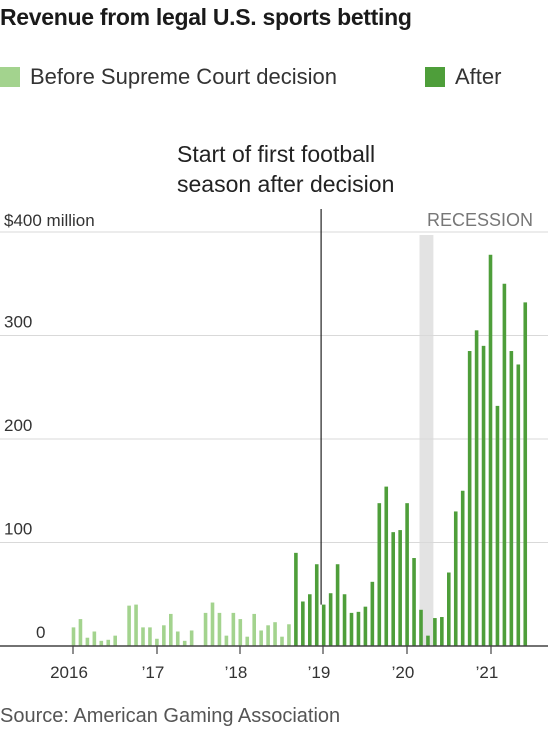 The width and height of the screenshot is (550, 733). I want to click on legend-label-after: After, so click(478, 76).